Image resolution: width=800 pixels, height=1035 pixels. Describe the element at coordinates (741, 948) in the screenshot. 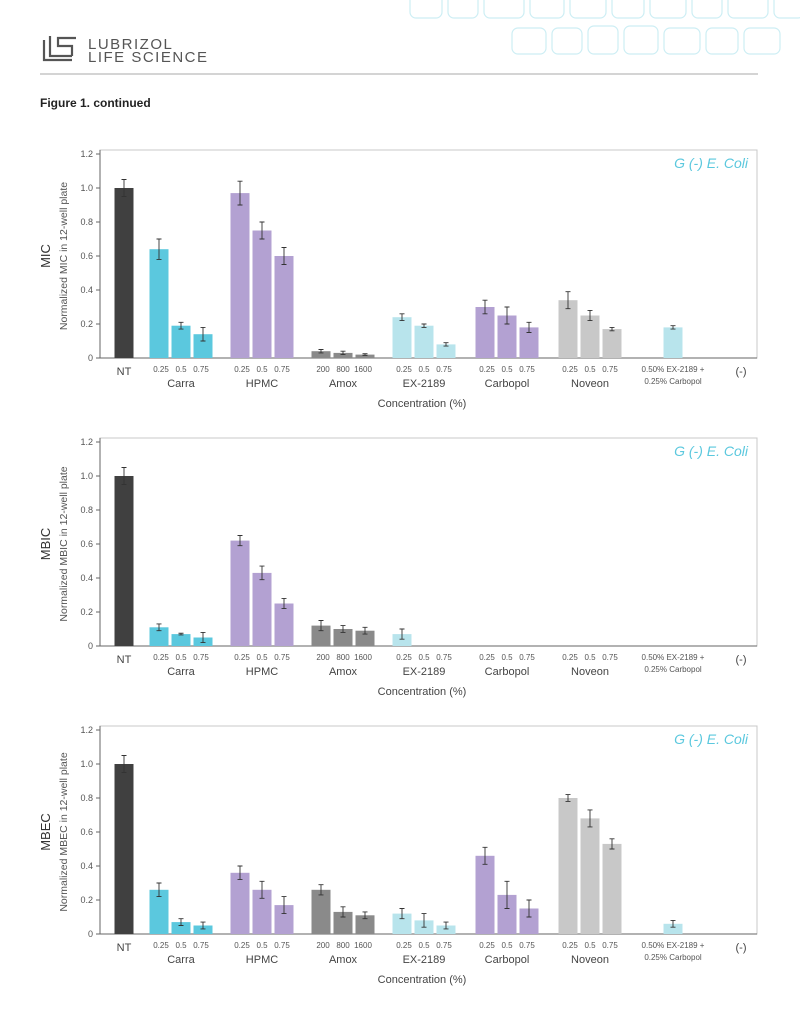

I see `group-label: (-)` at that location.